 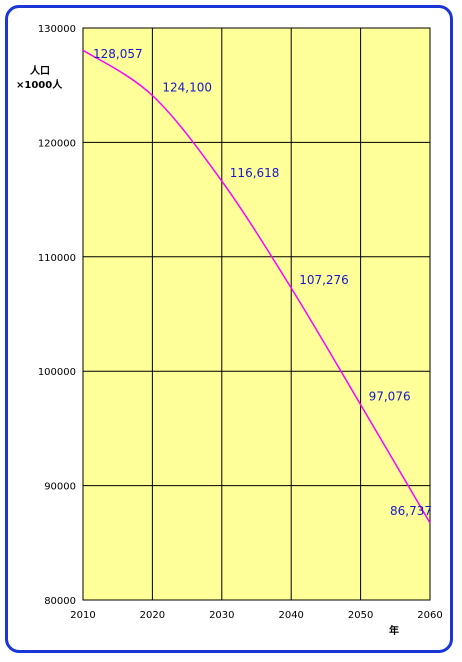 I want to click on y-tick-label: 80000, so click(x=60, y=601).